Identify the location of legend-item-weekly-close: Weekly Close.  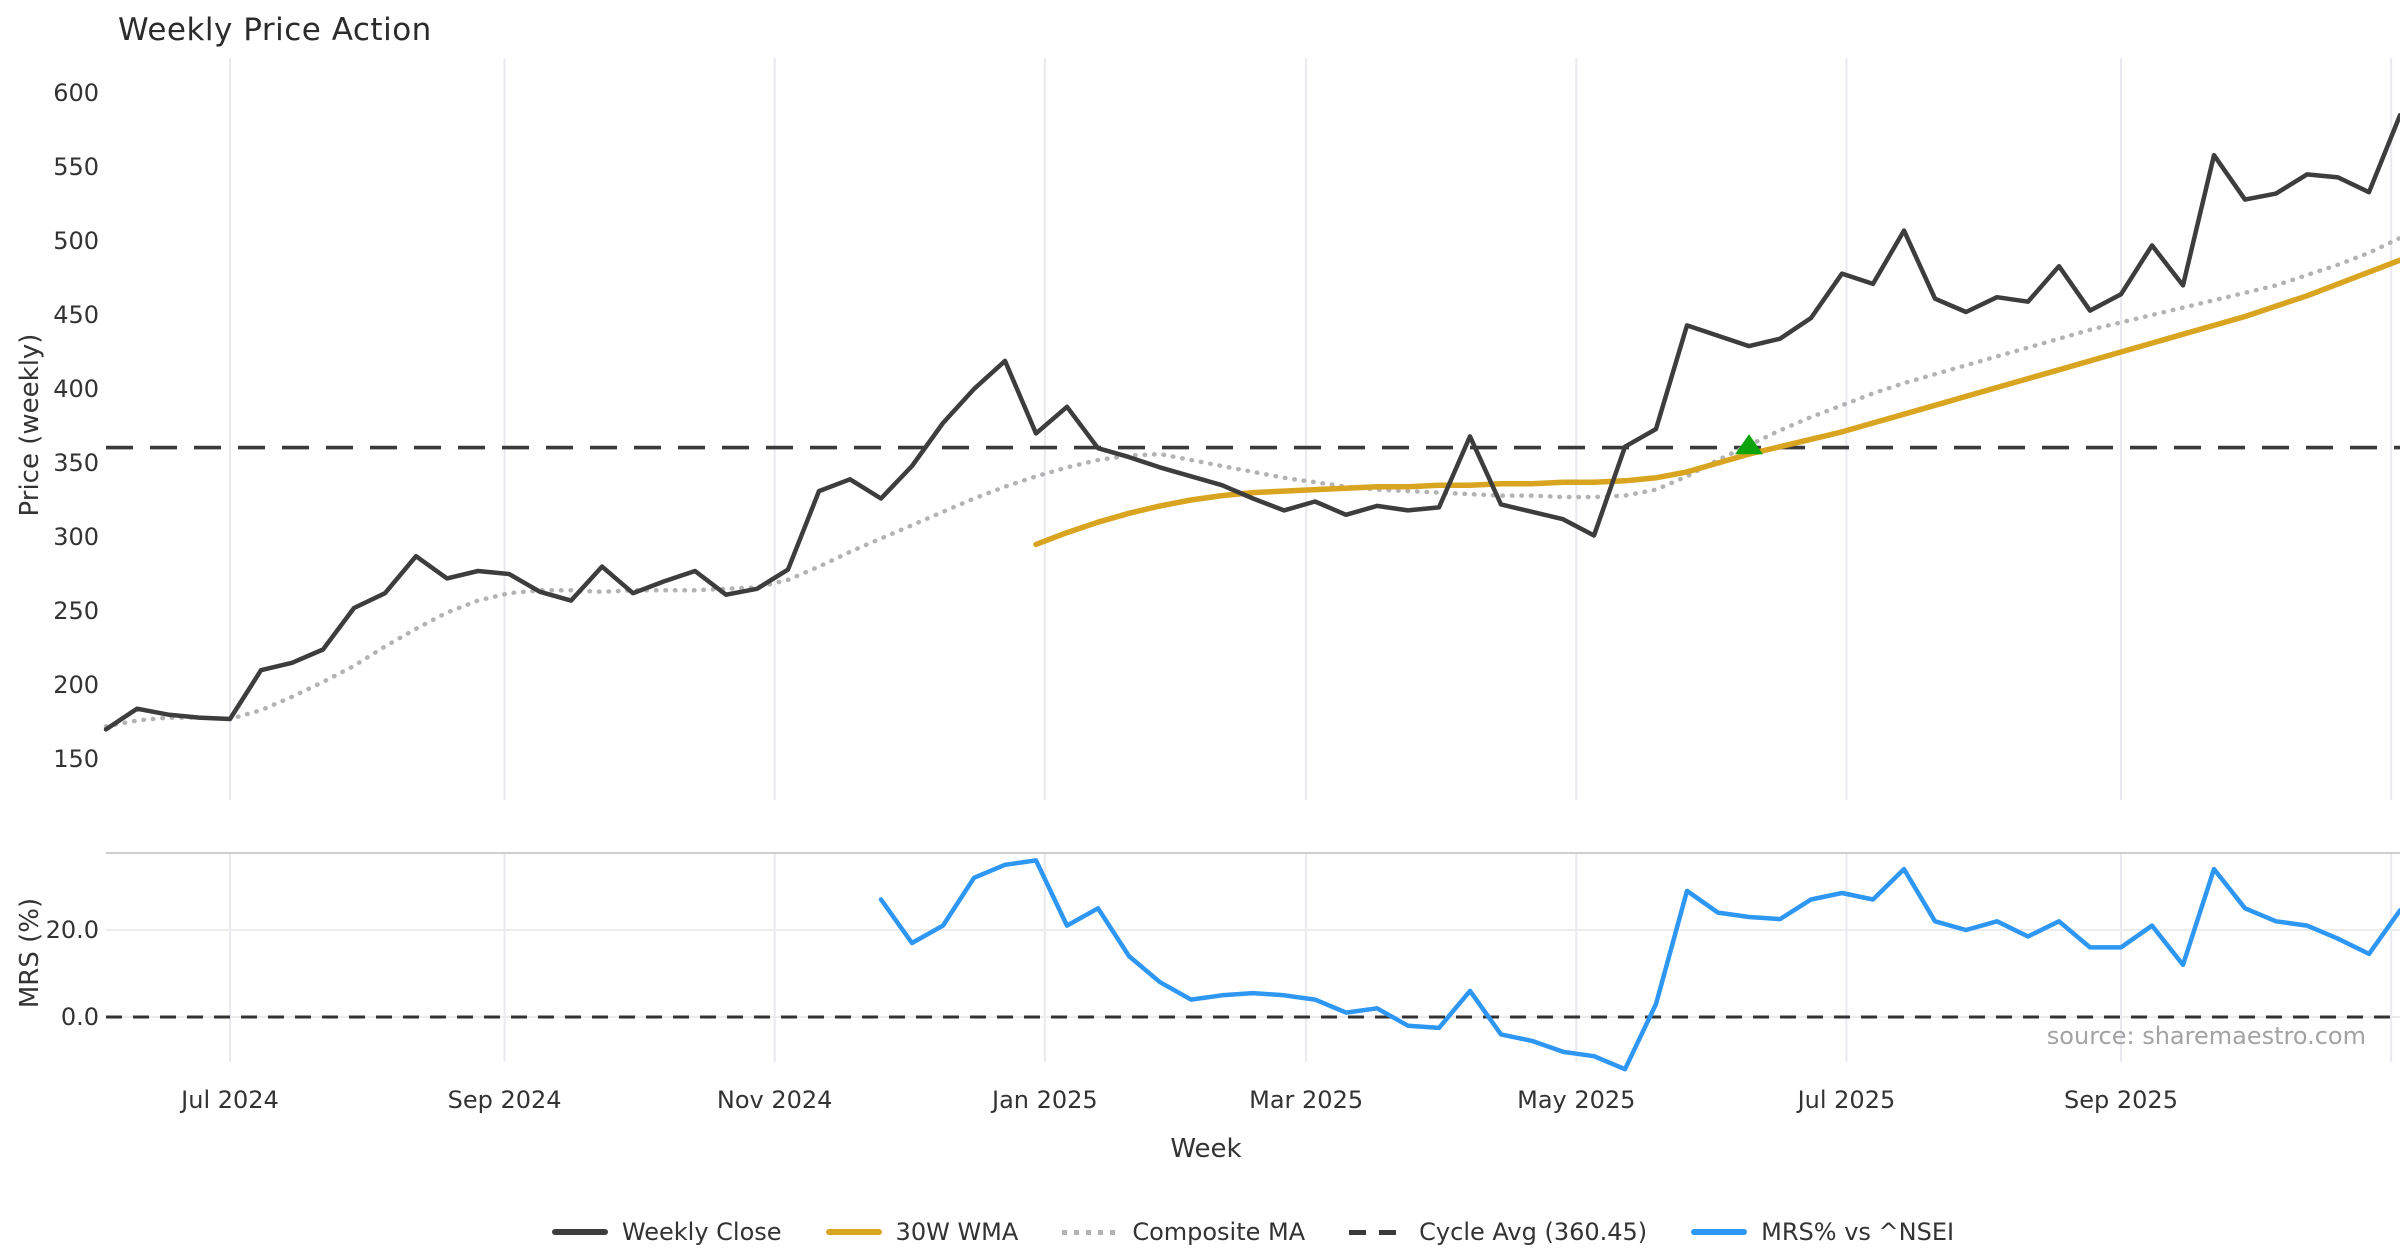
(666, 1232).